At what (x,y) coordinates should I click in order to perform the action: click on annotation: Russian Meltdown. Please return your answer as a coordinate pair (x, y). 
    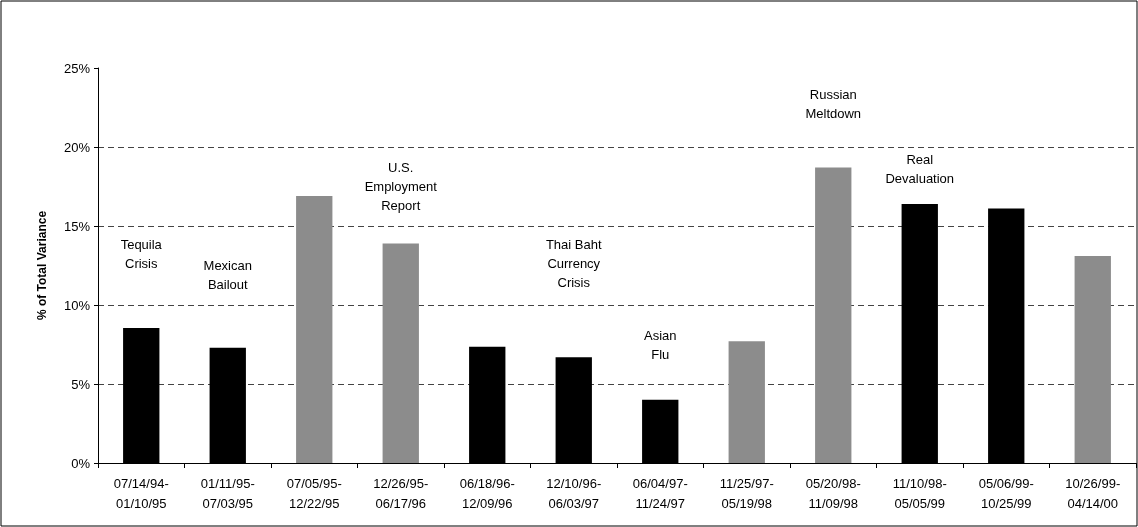
    Looking at the image, I should click on (833, 104).